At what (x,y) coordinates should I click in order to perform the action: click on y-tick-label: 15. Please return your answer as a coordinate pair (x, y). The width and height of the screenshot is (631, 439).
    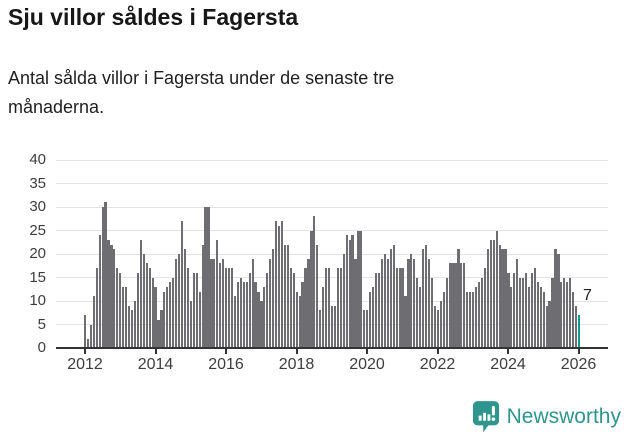
    Looking at the image, I should click on (37, 277).